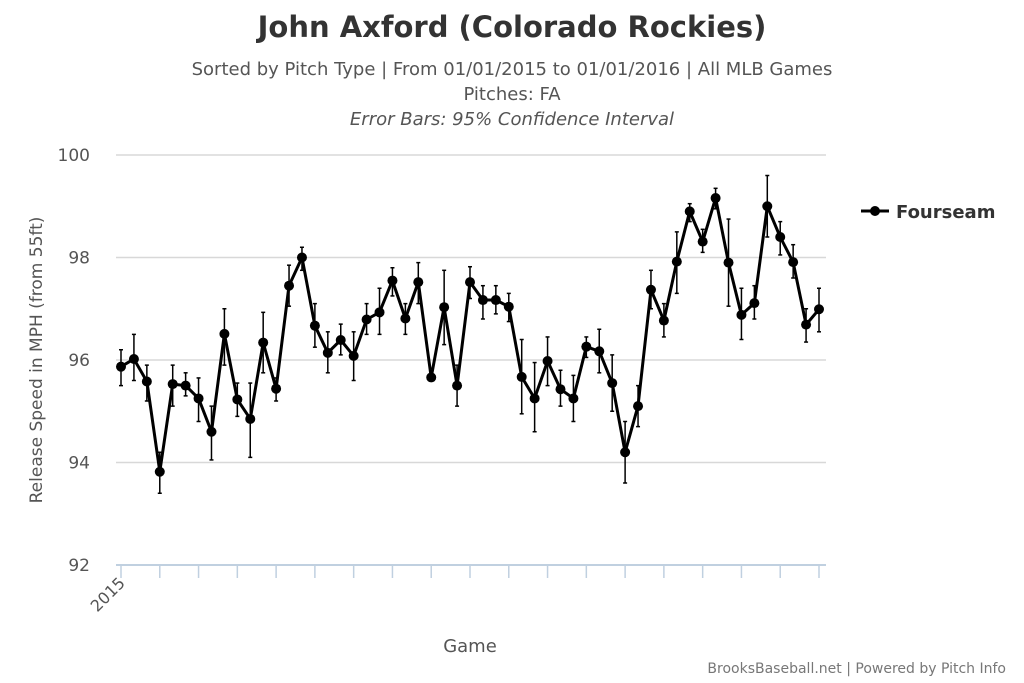 The height and width of the screenshot is (683, 1024). What do you see at coordinates (79, 464) in the screenshot?
I see `y-tick-label: 94` at bounding box center [79, 464].